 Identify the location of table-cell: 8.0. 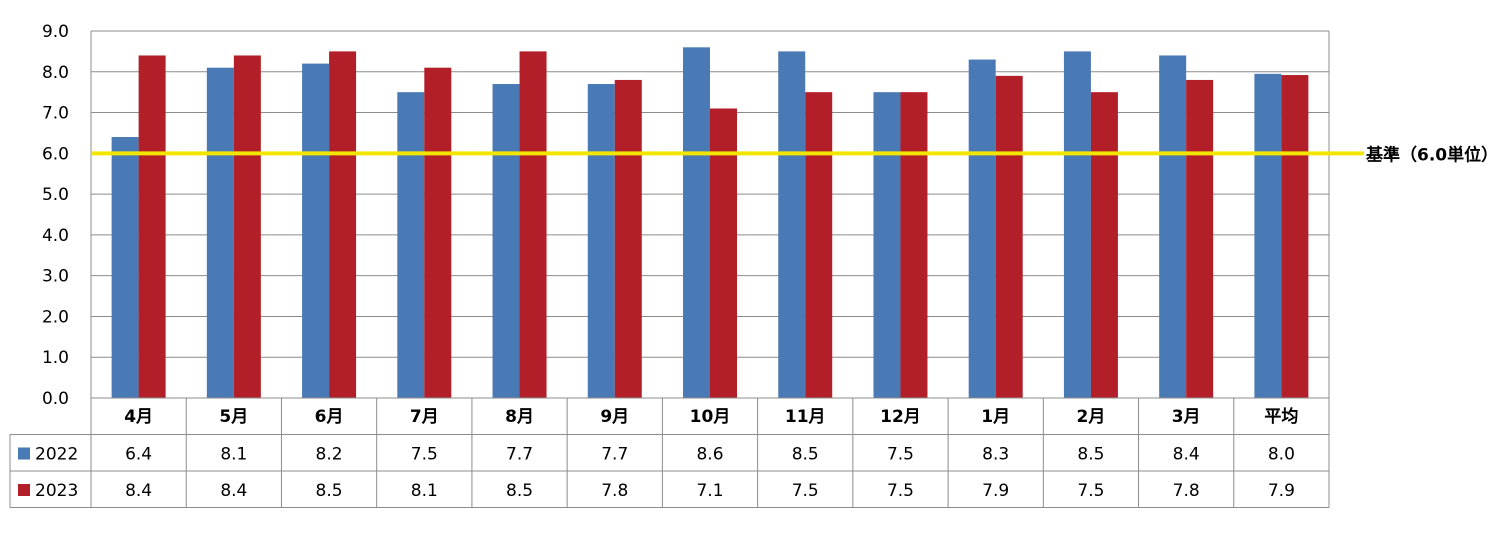
(1281, 455).